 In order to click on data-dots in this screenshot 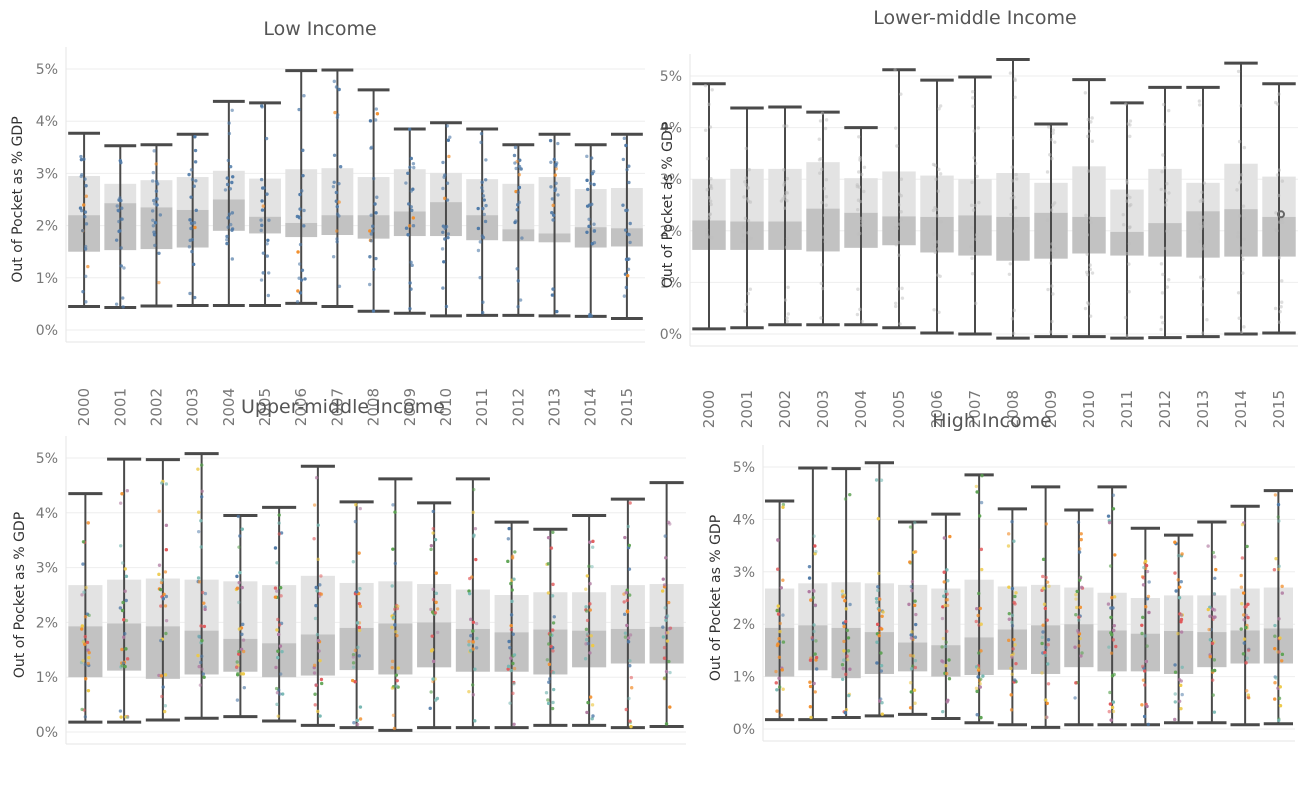, I will do `click(1013, 203)`.